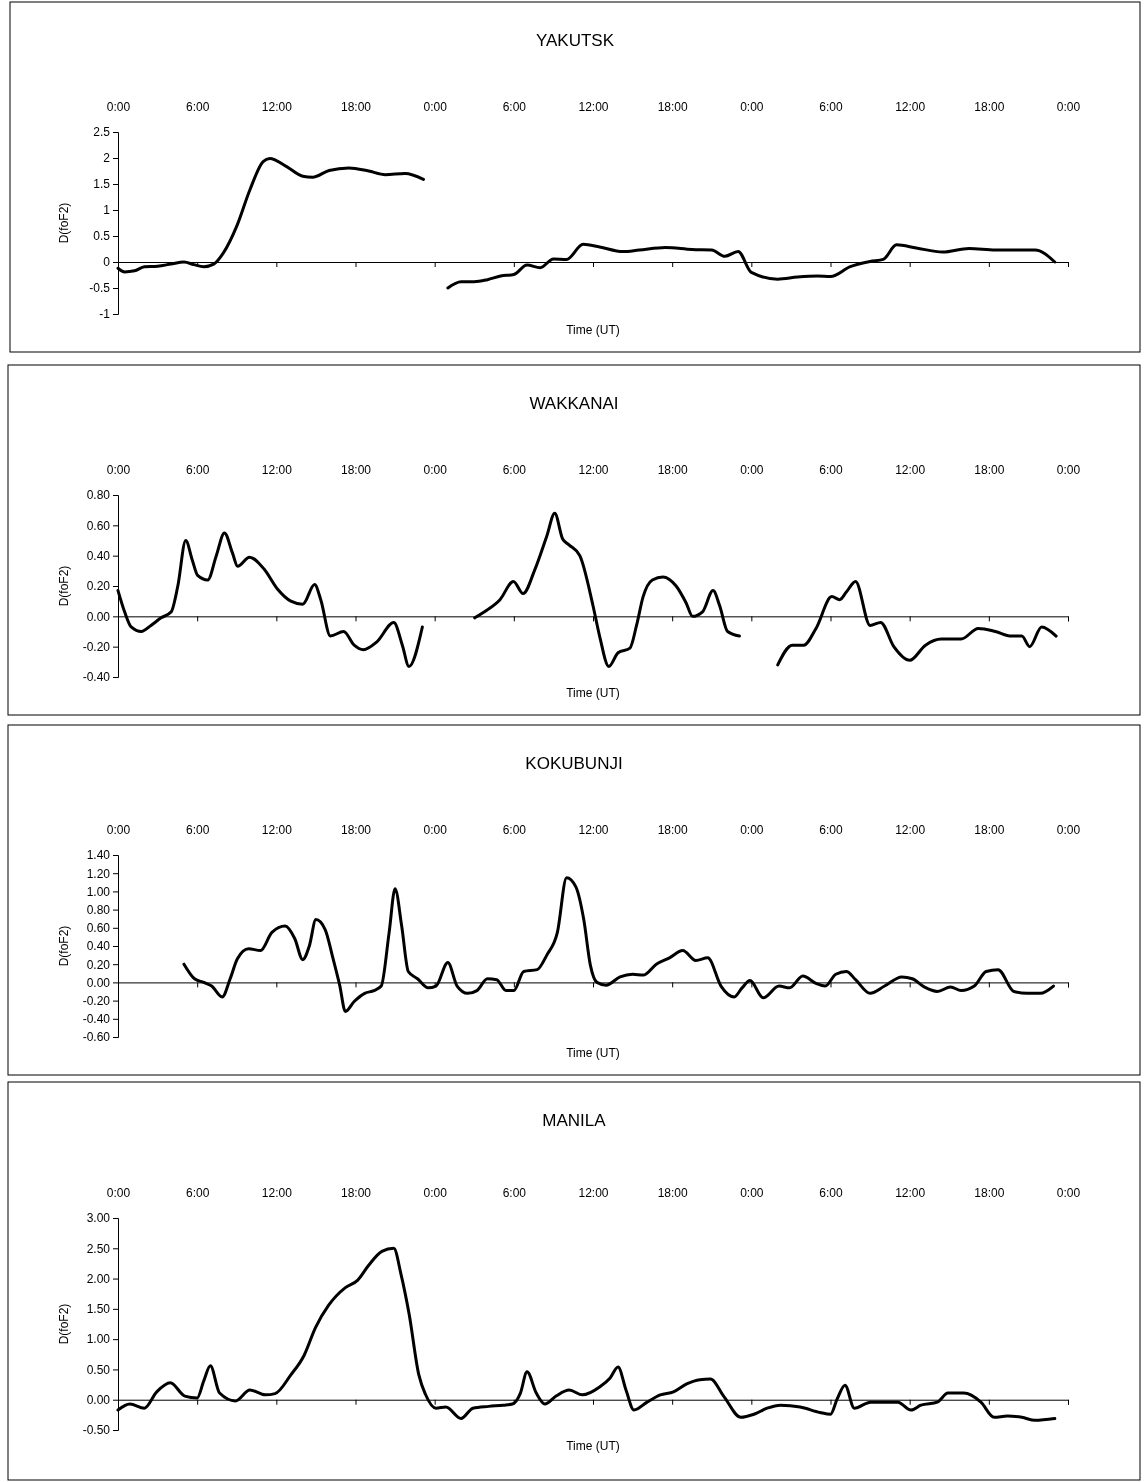 This screenshot has height=1482, width=1144. What do you see at coordinates (107, 210) in the screenshot?
I see `y-tick-label: 1` at bounding box center [107, 210].